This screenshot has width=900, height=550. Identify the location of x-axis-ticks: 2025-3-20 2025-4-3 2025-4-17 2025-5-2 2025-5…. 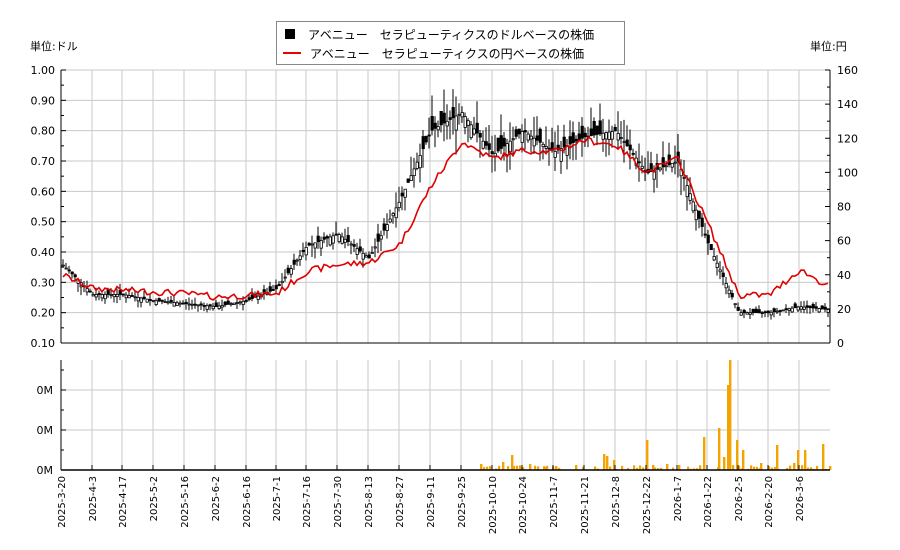
(431, 499).